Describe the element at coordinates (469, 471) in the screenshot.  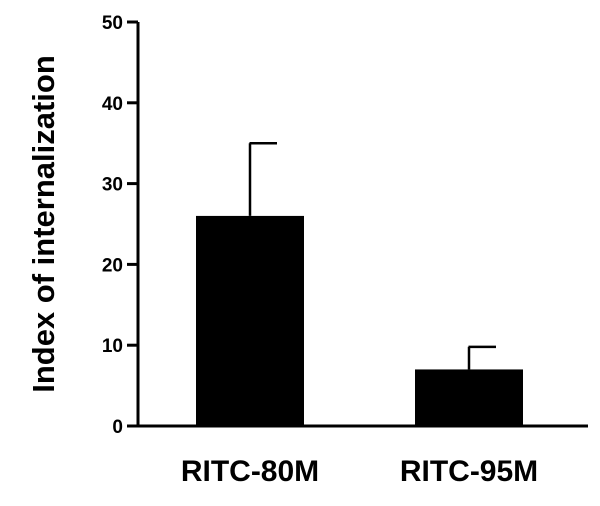
I see `x-category-label: RITC-95M` at that location.